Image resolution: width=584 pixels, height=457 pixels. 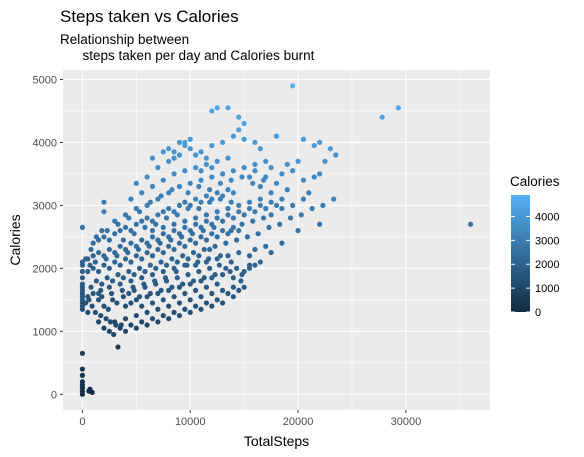 What do you see at coordinates (45, 332) in the screenshot?
I see `y-tick-label: 1000` at bounding box center [45, 332].